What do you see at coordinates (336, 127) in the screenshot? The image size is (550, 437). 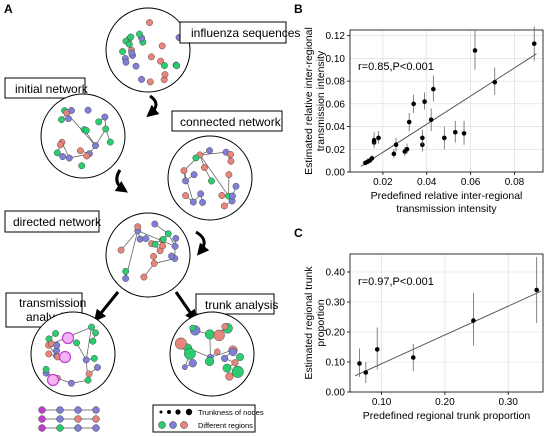 I see `y-tick-label: 0.04` at bounding box center [336, 127].